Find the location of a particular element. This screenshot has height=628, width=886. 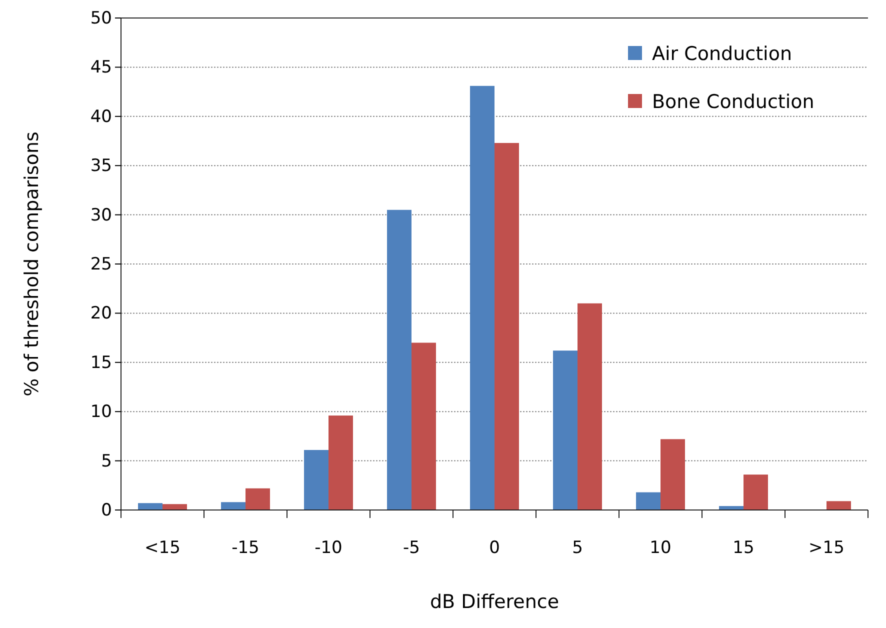

y-tick-label: 45 is located at coordinates (101, 68).